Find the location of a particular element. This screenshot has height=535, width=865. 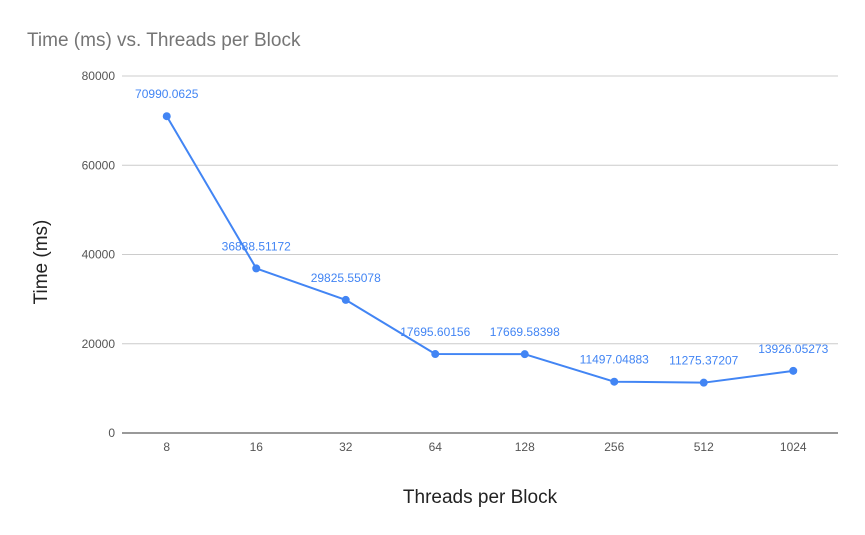

x-axis-ticks: 8 16 32 64 128 256 512 1024 is located at coordinates (485, 447).